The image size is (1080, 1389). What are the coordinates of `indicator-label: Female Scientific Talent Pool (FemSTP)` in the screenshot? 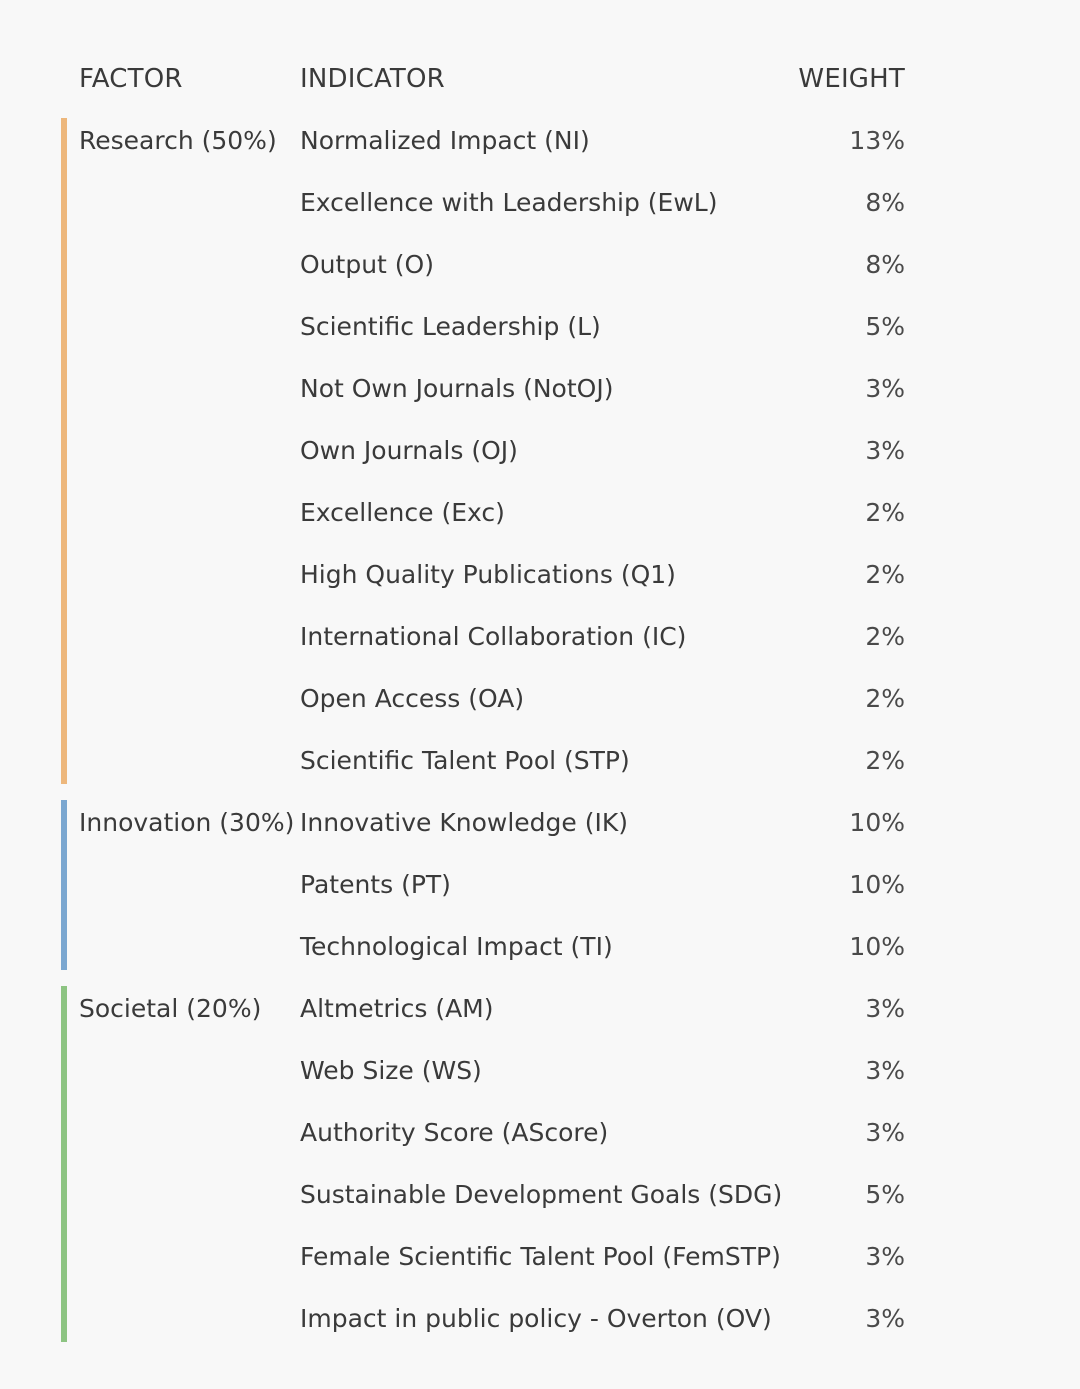 It's located at (540, 1256).